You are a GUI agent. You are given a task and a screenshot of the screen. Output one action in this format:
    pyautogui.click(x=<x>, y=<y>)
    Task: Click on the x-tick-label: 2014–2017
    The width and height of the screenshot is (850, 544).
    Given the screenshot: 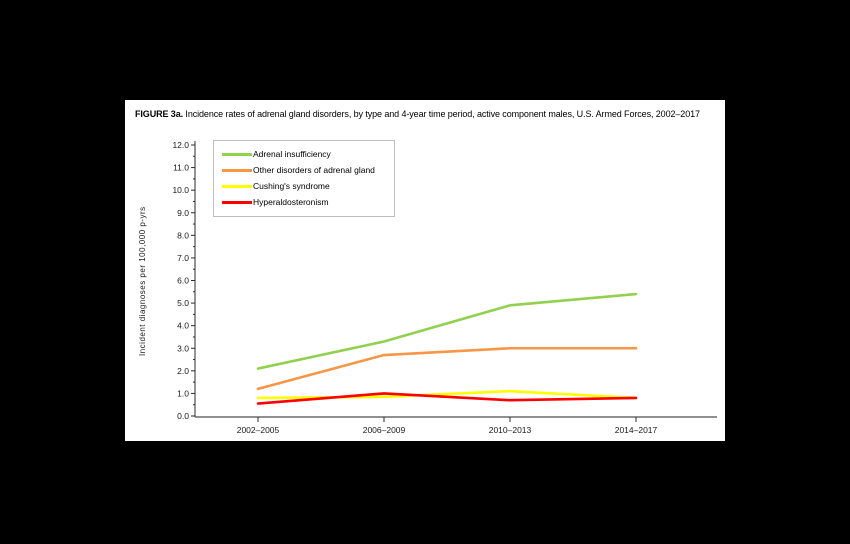 What is the action you would take?
    pyautogui.click(x=636, y=430)
    